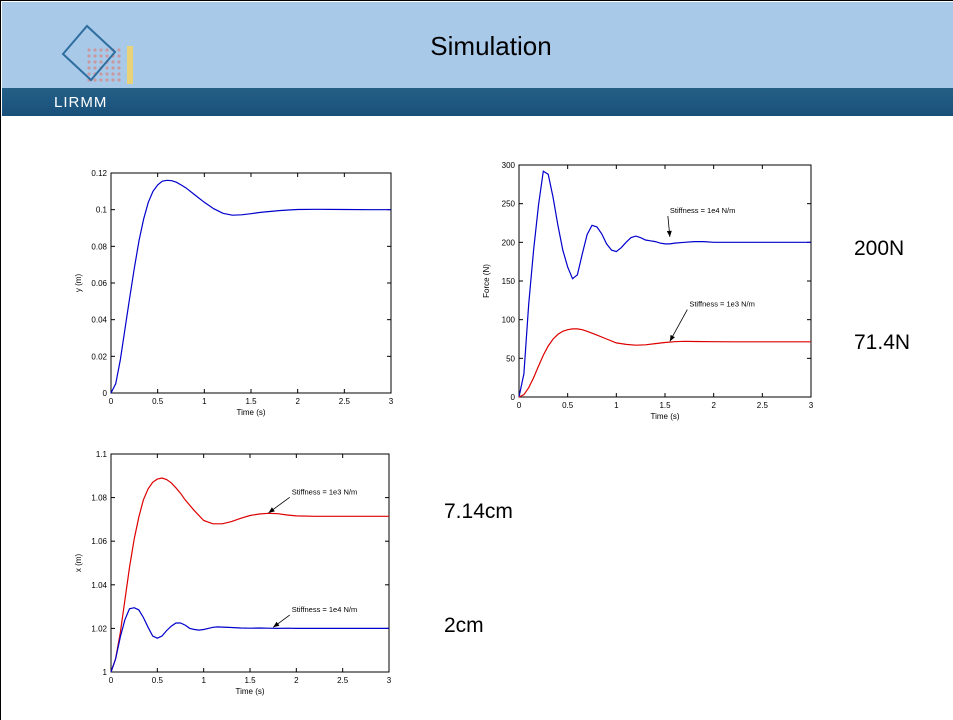 The height and width of the screenshot is (720, 953). I want to click on y-tick-label: 150, so click(509, 281).